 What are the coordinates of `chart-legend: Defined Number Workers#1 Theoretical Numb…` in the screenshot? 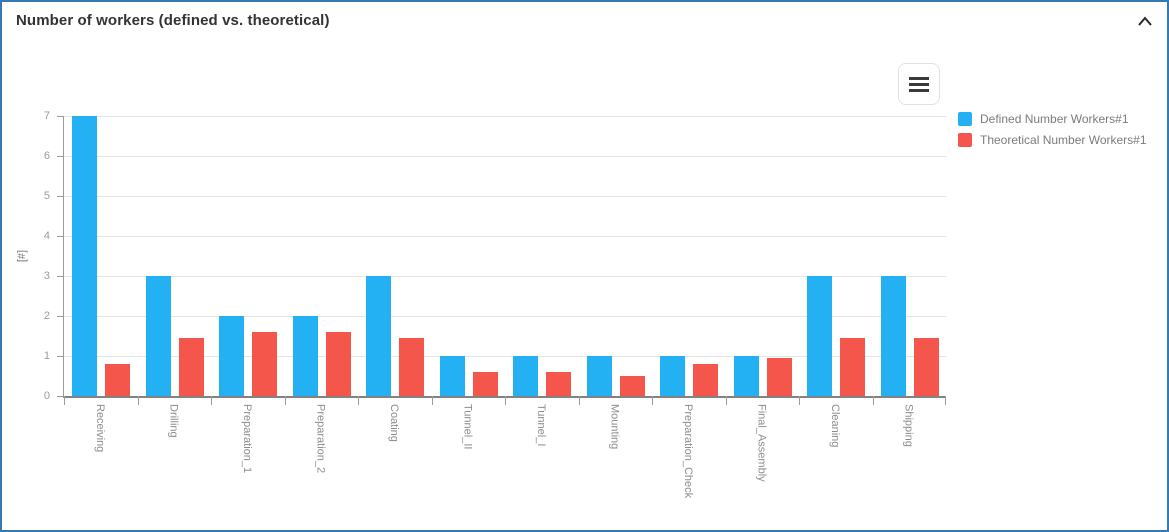 It's located at (1052, 129).